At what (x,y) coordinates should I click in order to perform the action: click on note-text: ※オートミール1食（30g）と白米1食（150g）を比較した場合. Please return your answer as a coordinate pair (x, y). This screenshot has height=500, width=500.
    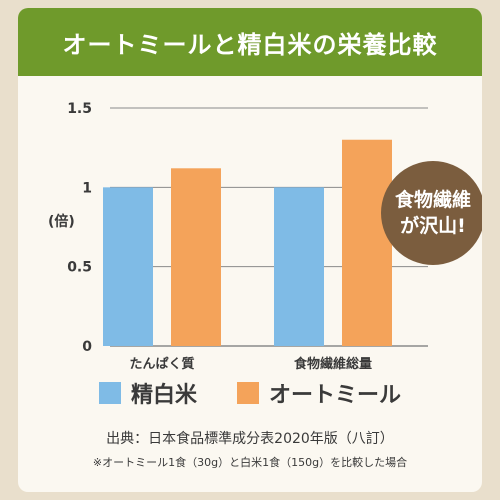
    Looking at the image, I should click on (250, 462).